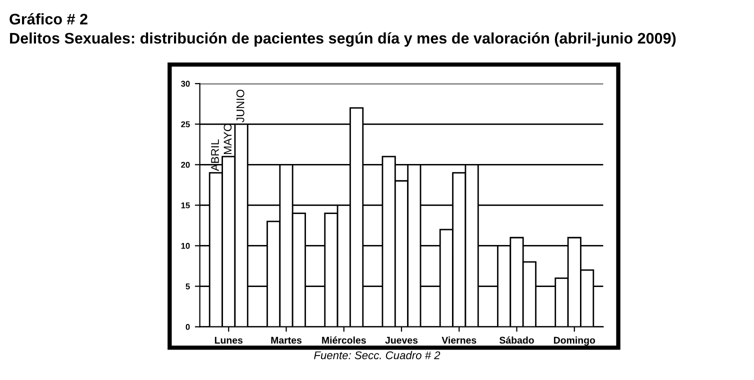 Image resolution: width=754 pixels, height=380 pixels. I want to click on y-tick-label: 15, so click(185, 205).